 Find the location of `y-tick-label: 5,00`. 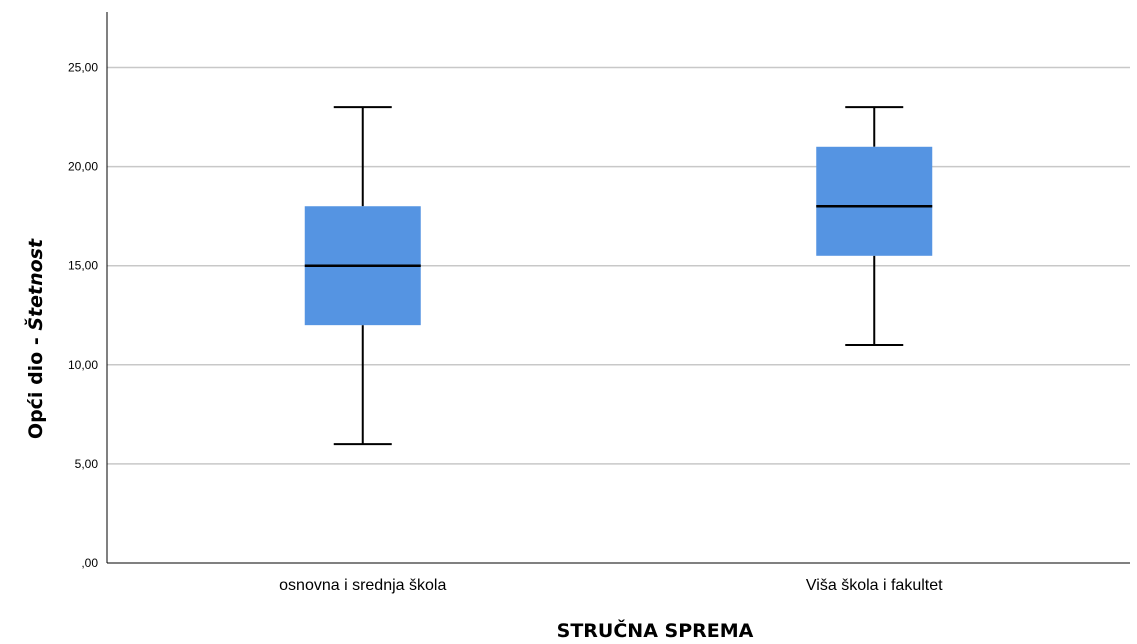

y-tick-label: 5,00 is located at coordinates (87, 464).